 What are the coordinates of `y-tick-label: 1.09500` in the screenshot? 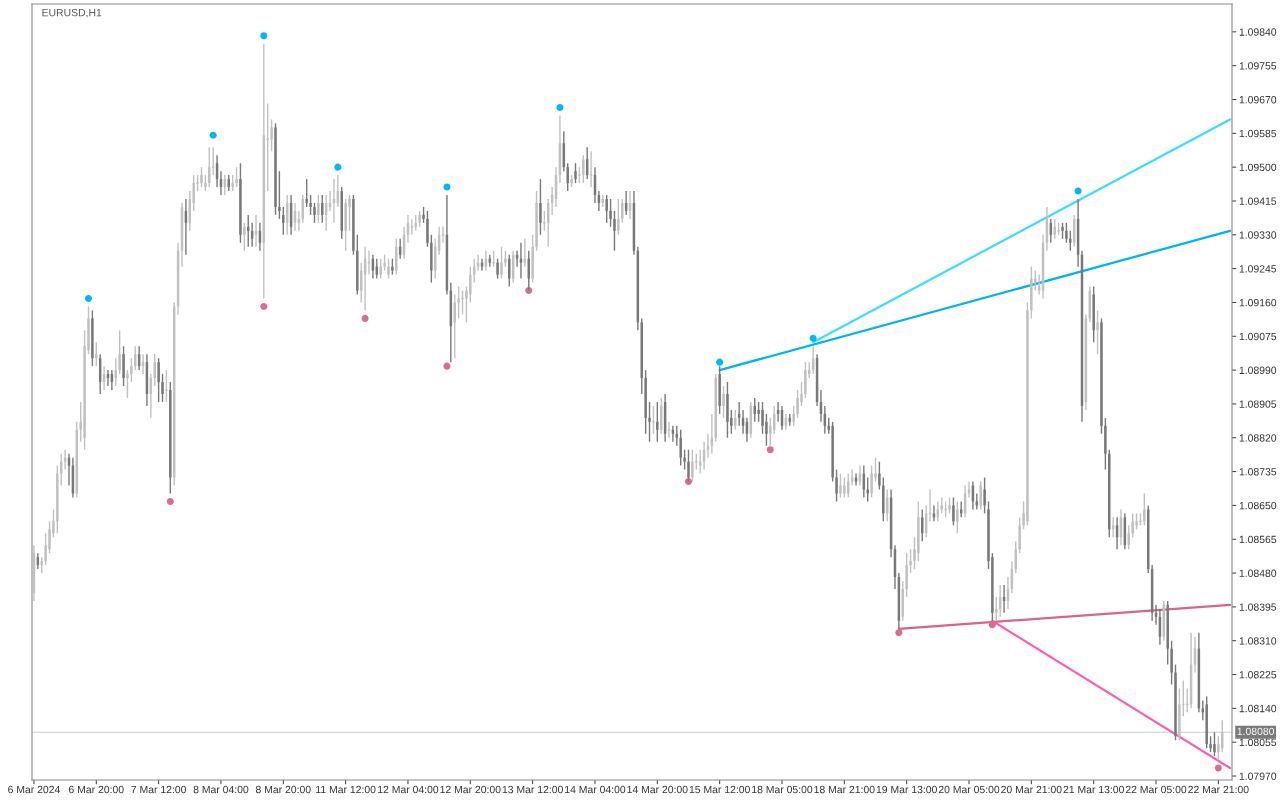 It's located at (1258, 167).